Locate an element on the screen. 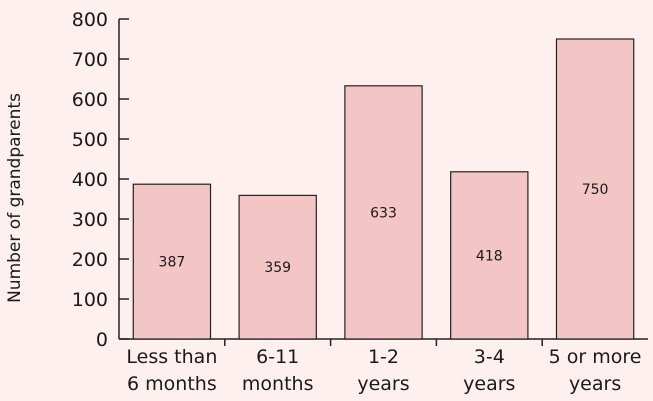  y-tick-label: 300 is located at coordinates (90, 220).